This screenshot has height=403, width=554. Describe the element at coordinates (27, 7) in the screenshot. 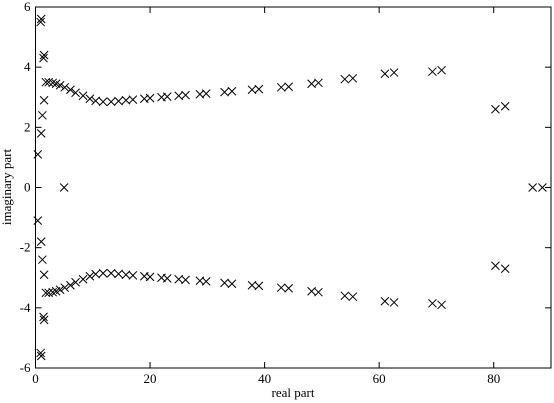

I see `y-tick-label: 6` at that location.